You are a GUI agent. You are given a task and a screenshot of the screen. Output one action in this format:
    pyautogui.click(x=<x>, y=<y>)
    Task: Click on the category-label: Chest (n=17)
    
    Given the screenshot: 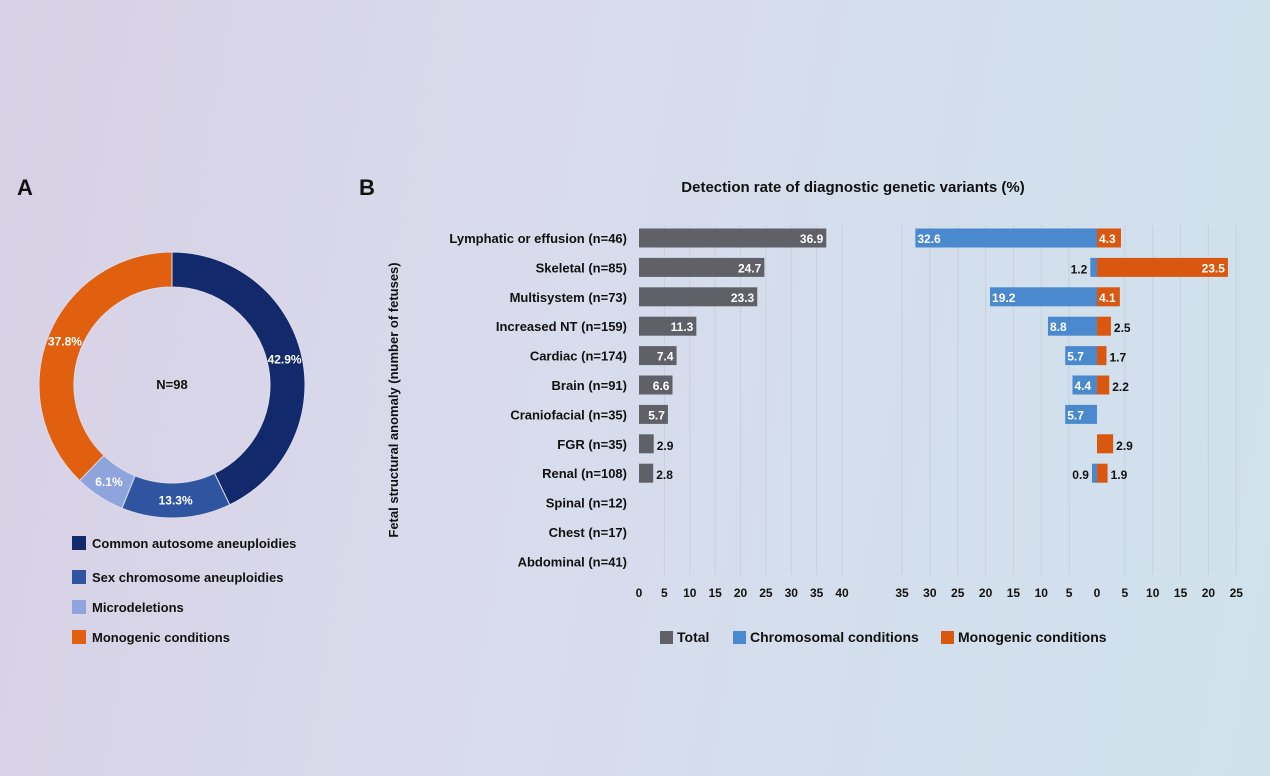 What is the action you would take?
    pyautogui.click(x=588, y=532)
    